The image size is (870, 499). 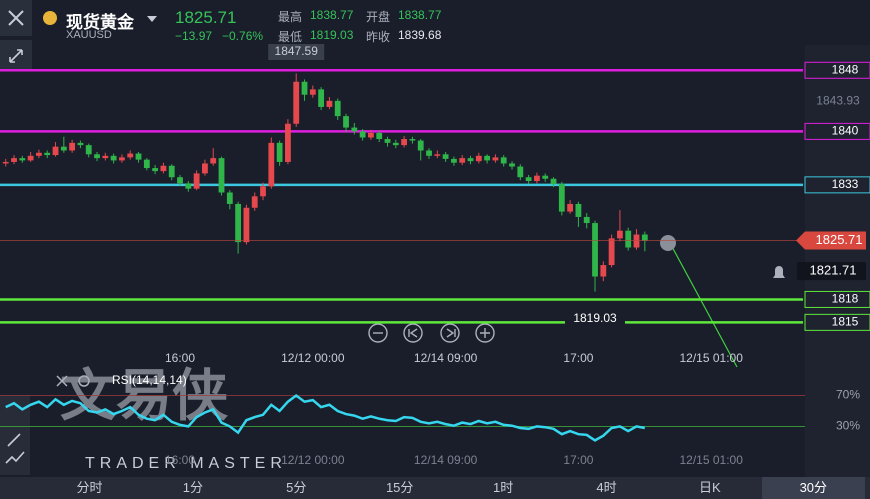 I want to click on trend-line, so click(x=703, y=305).